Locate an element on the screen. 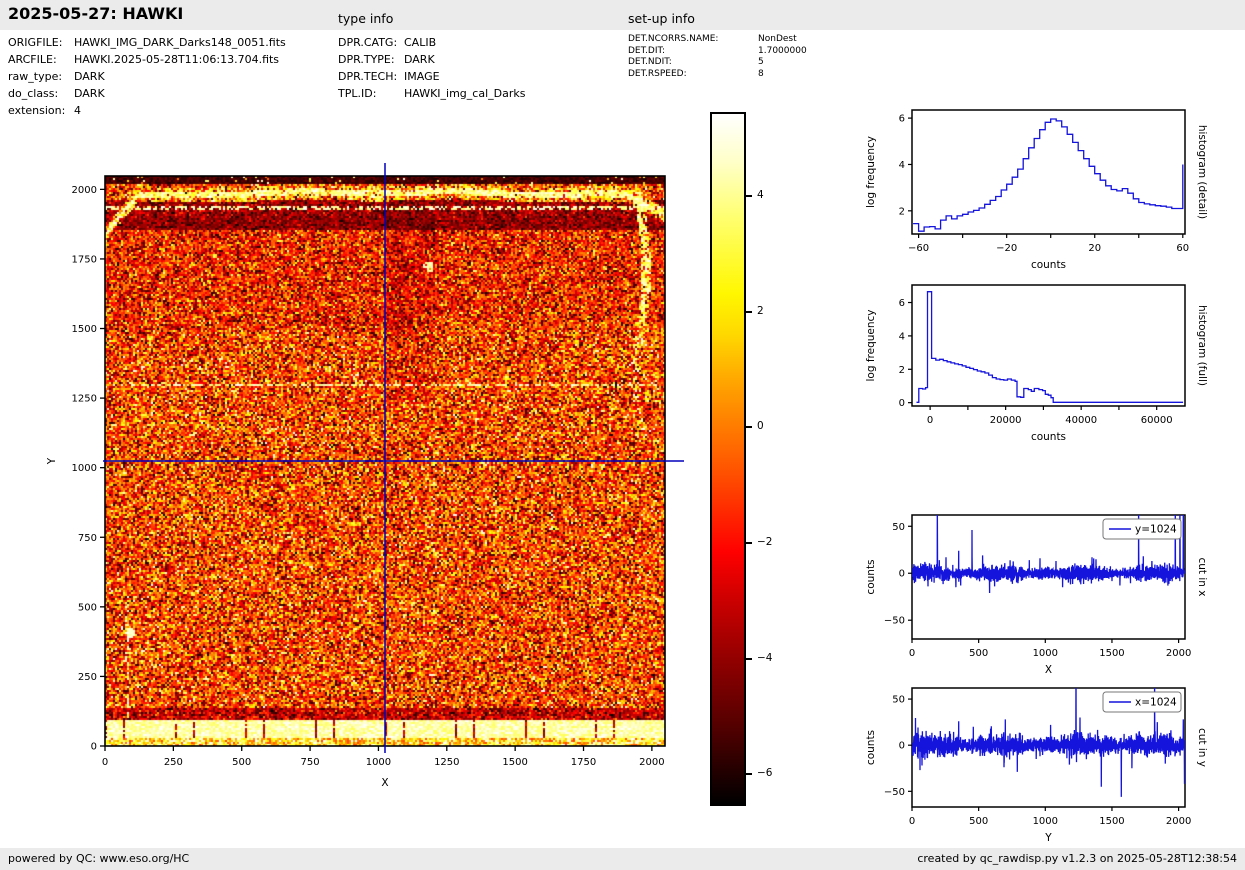  xlabel: Y is located at coordinates (1048, 838).